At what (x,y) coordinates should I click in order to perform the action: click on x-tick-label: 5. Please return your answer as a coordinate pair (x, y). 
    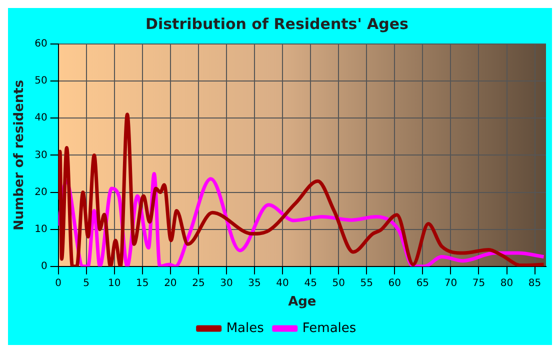
    Looking at the image, I should click on (86, 283).